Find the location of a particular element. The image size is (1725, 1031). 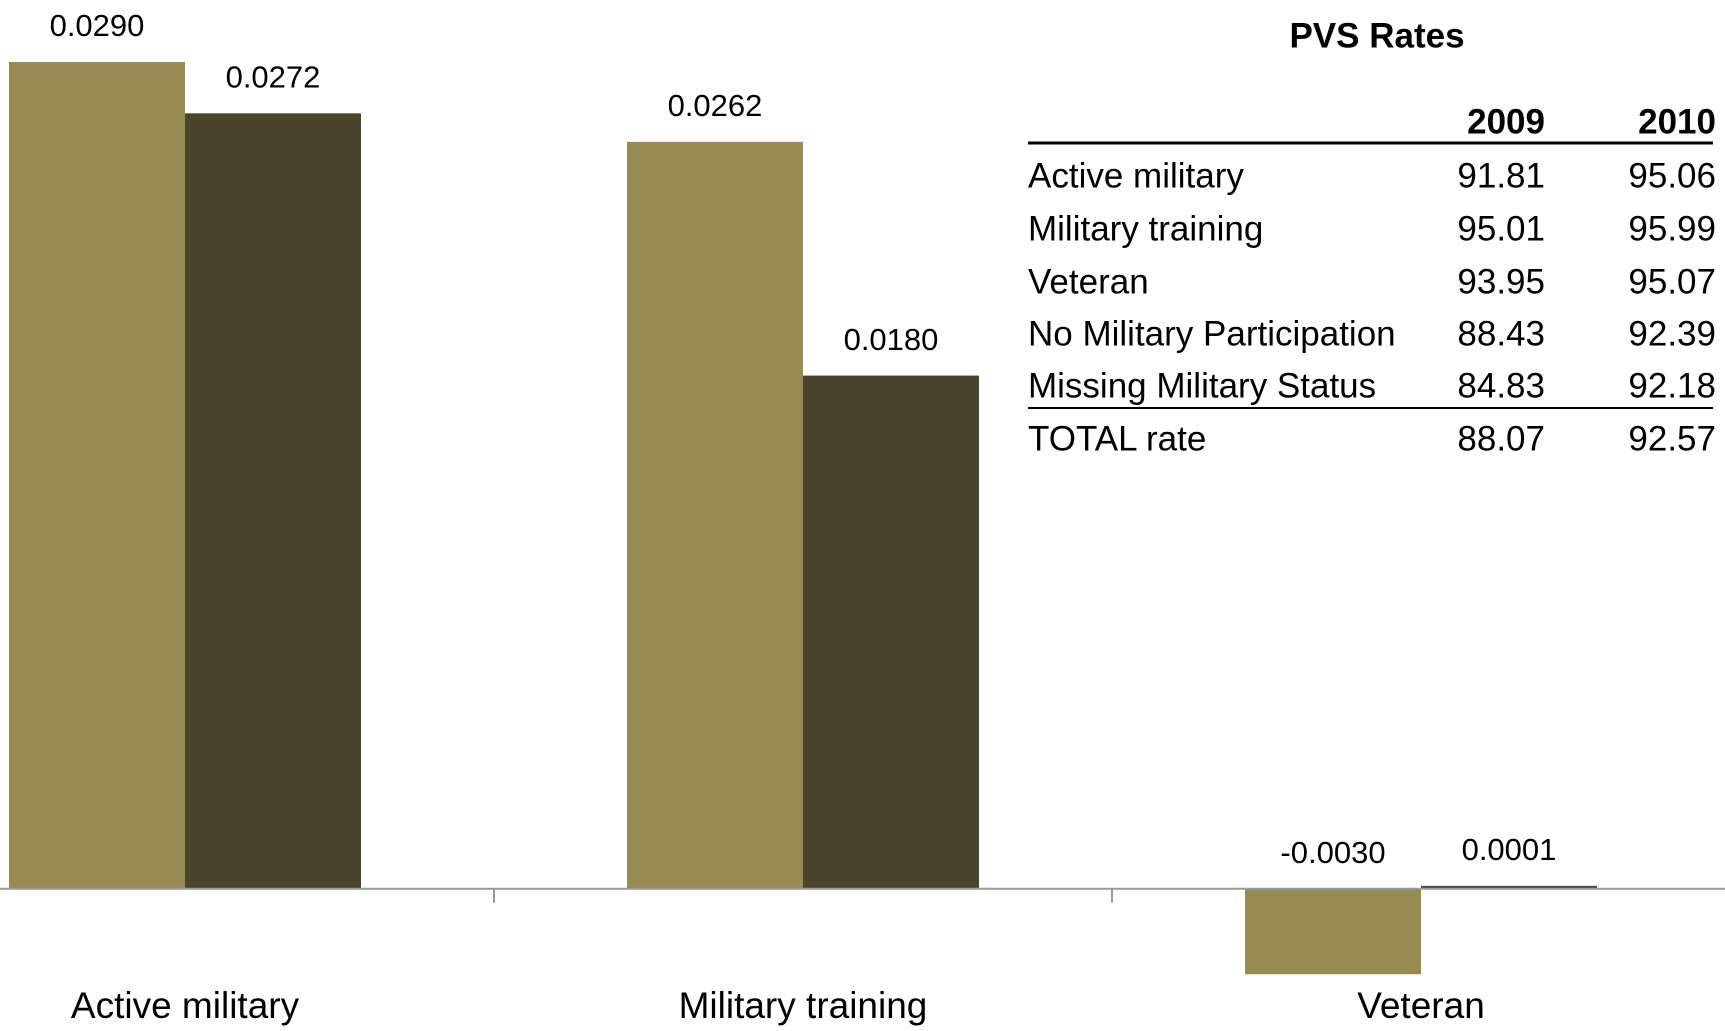

row-label: Veteran is located at coordinates (1088, 281).